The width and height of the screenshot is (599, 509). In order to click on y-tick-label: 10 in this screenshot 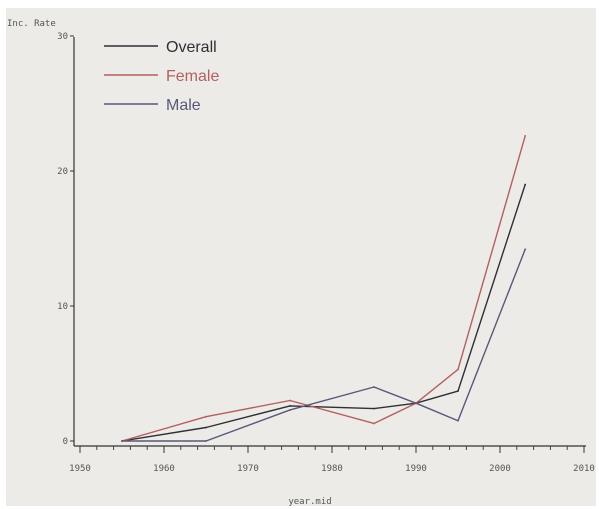, I will do `click(62, 307)`.